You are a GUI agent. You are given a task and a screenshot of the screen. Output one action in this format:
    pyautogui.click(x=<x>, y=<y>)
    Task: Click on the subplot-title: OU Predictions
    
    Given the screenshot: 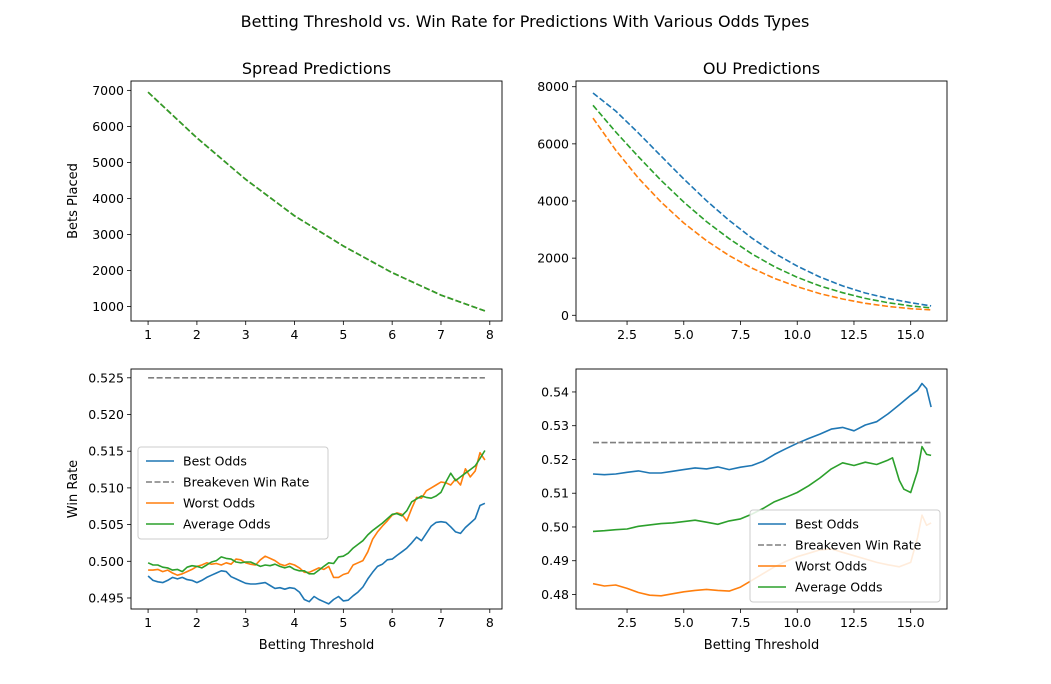 What is the action you would take?
    pyautogui.click(x=761, y=68)
    